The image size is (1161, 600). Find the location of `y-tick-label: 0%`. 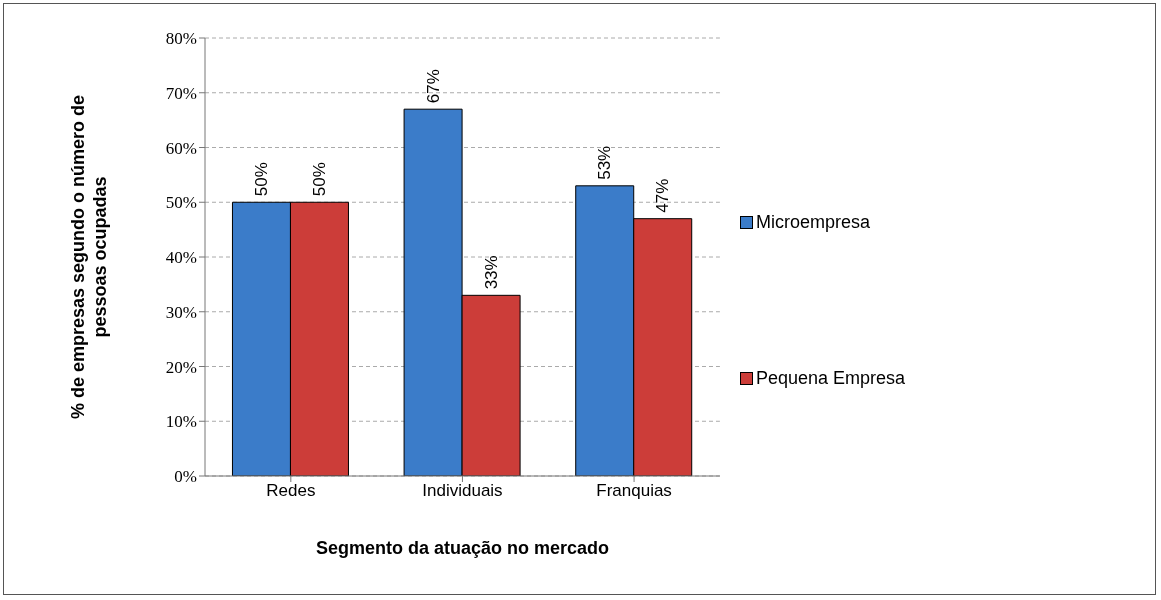

y-tick-label: 0% is located at coordinates (185, 477).